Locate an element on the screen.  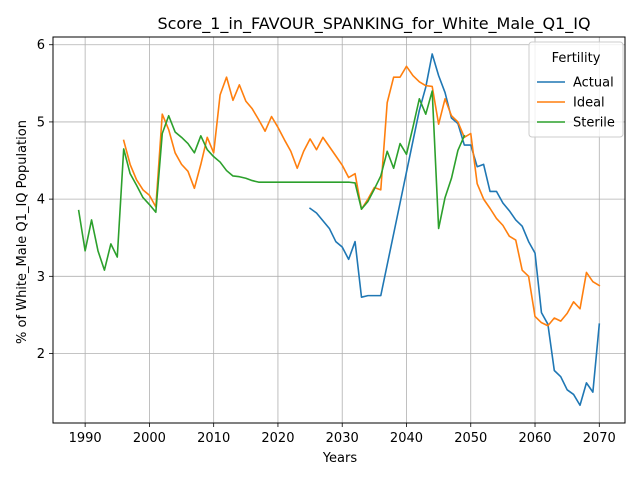
x-tick-label: 2020 is located at coordinates (277, 438).